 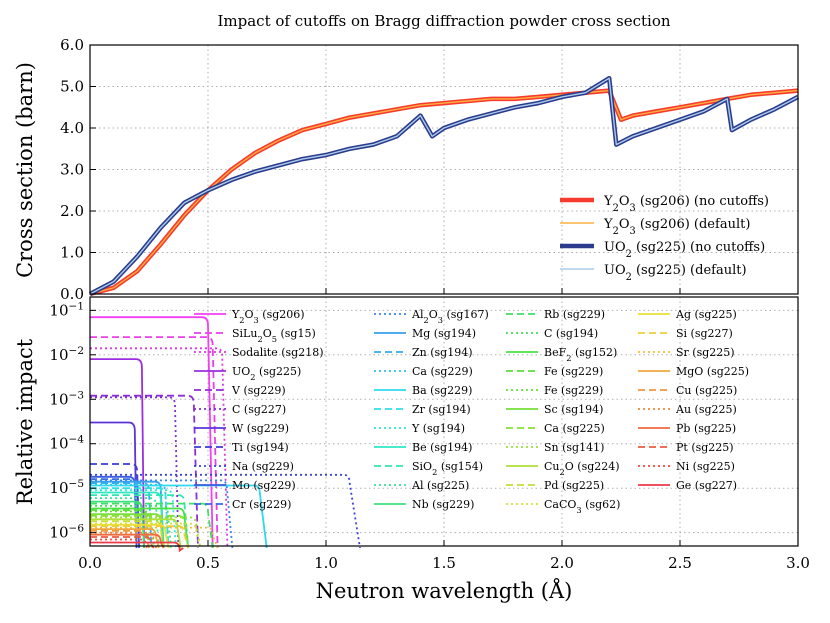 I want to click on bottom-legend-label: Sc (sg194), so click(x=573, y=409).